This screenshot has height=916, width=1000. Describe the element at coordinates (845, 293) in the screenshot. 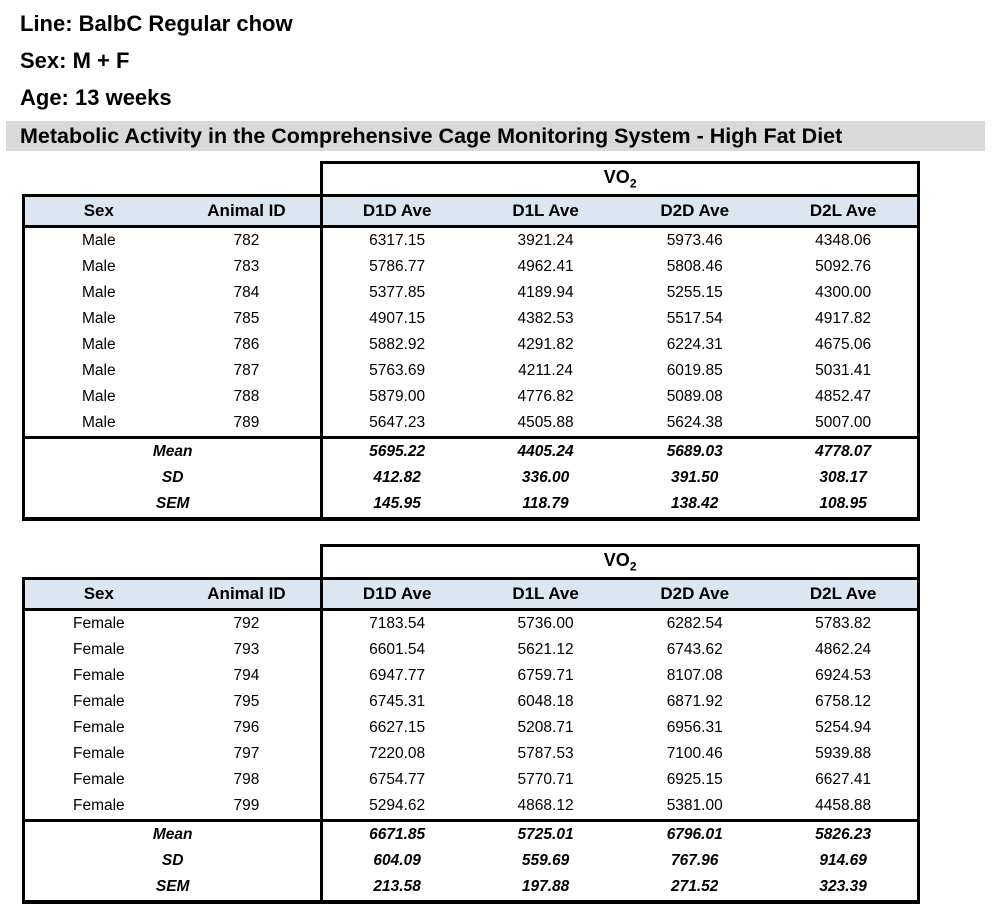

I see `value-cell: 4300.00` at that location.